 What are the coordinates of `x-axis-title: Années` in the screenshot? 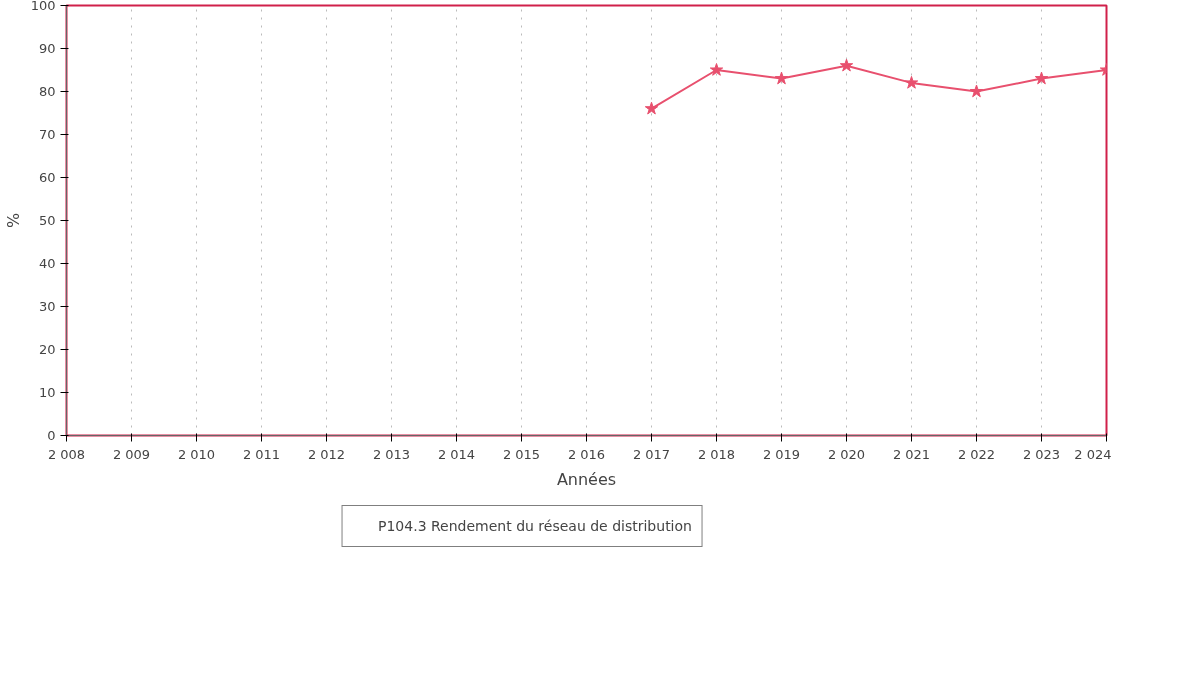 It's located at (586, 479).